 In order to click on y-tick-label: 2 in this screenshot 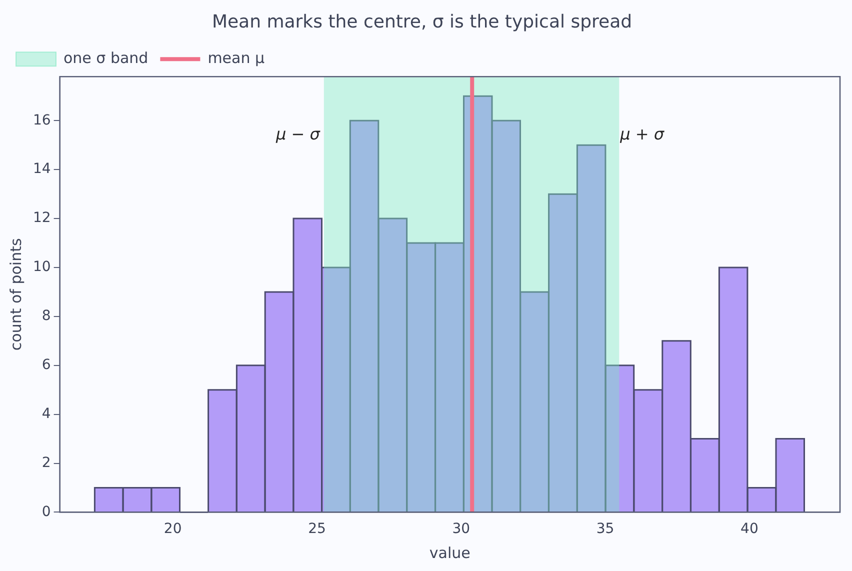, I will do `click(46, 462)`.